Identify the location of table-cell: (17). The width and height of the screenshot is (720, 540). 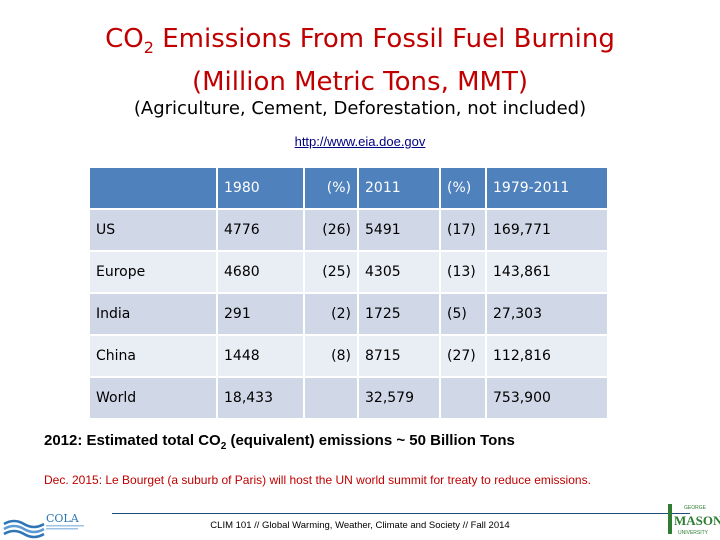
(463, 230).